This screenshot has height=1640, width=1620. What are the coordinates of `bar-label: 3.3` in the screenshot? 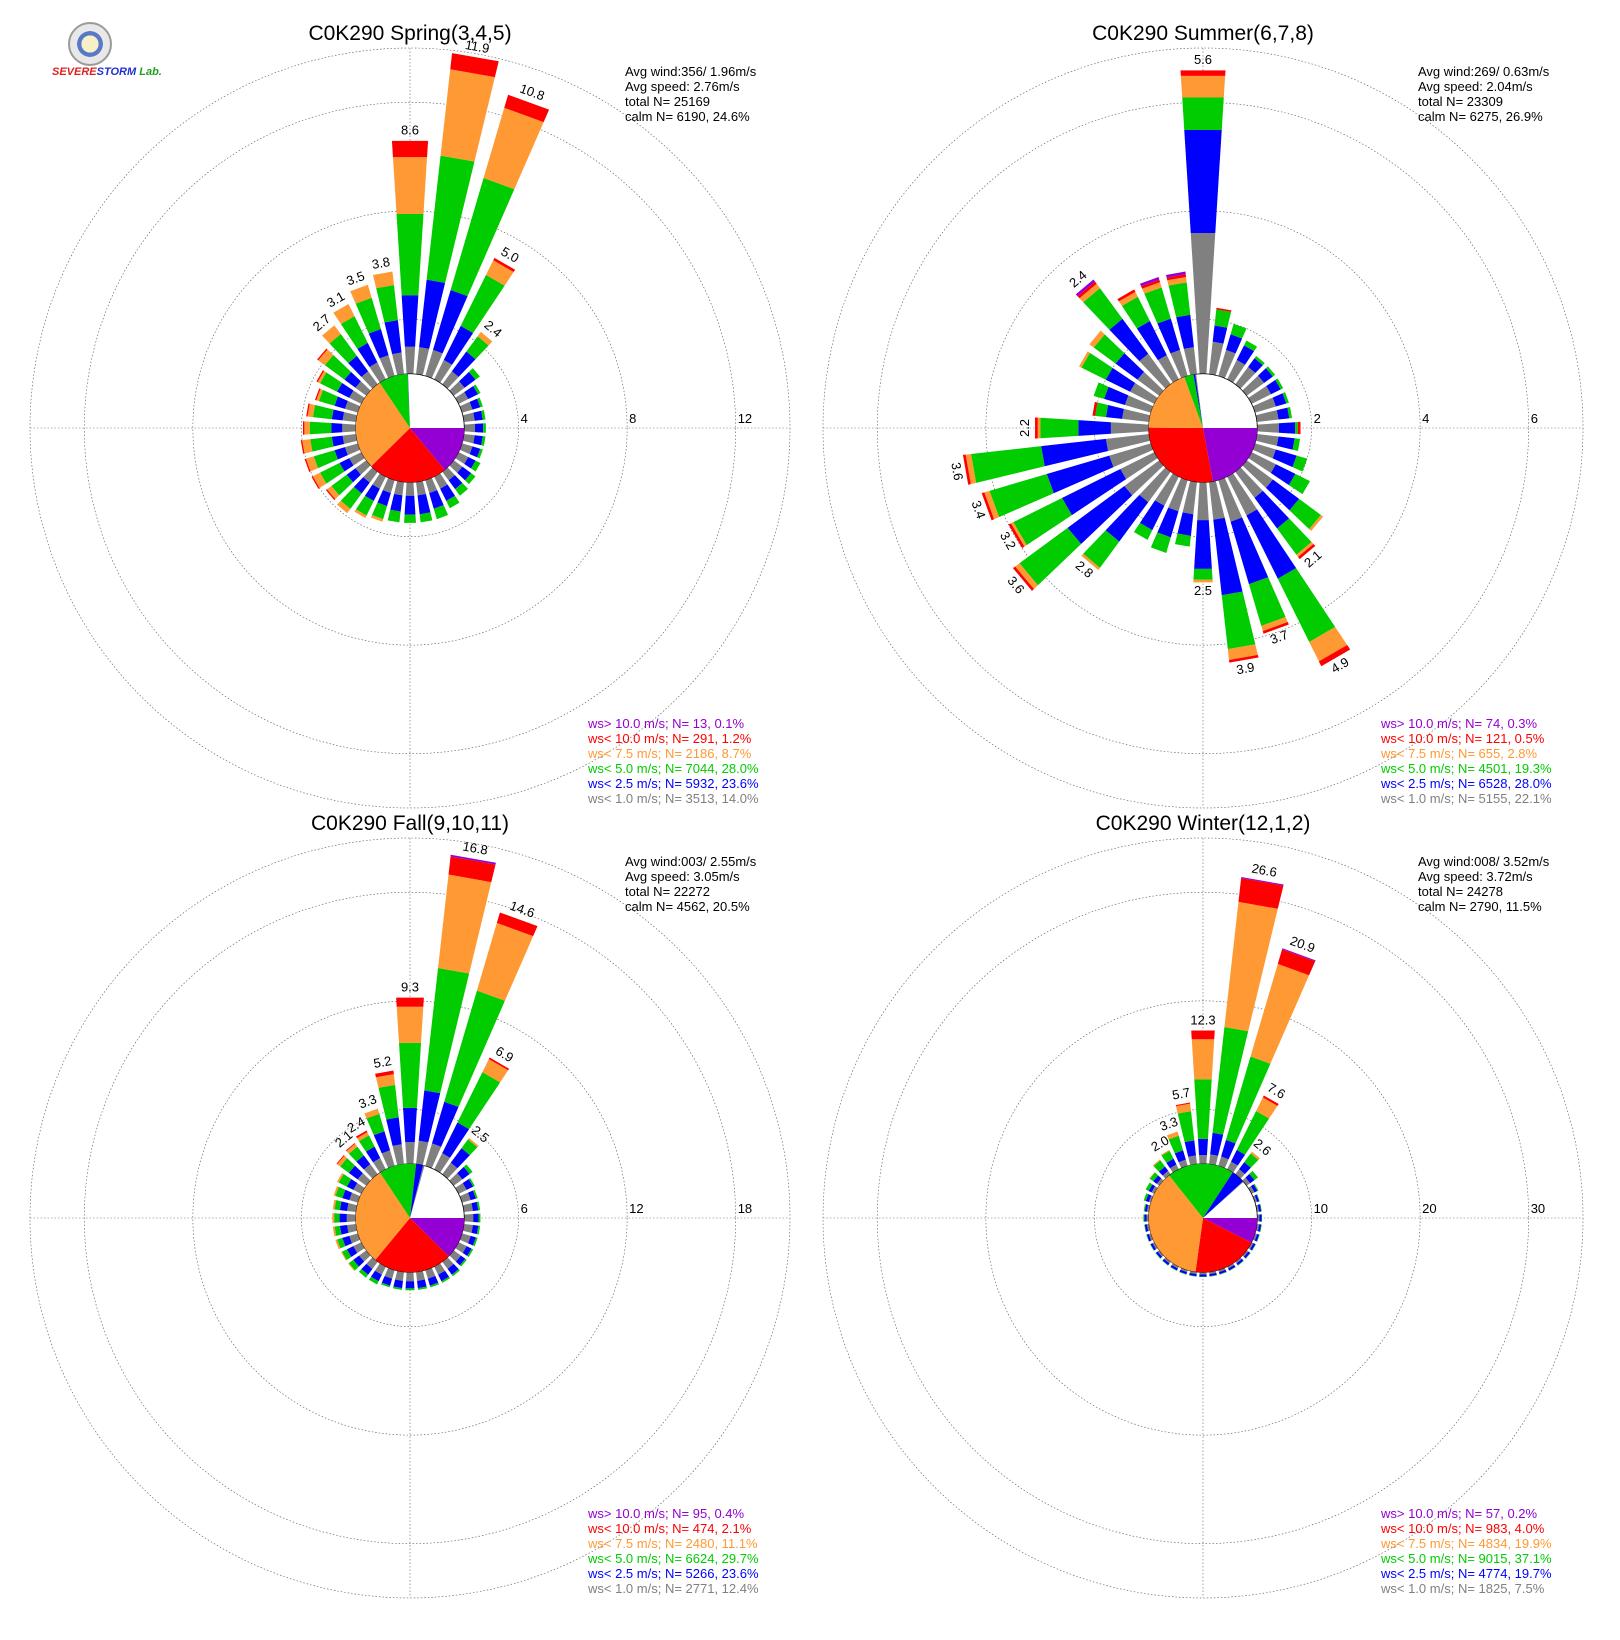 It's located at (368, 1101).